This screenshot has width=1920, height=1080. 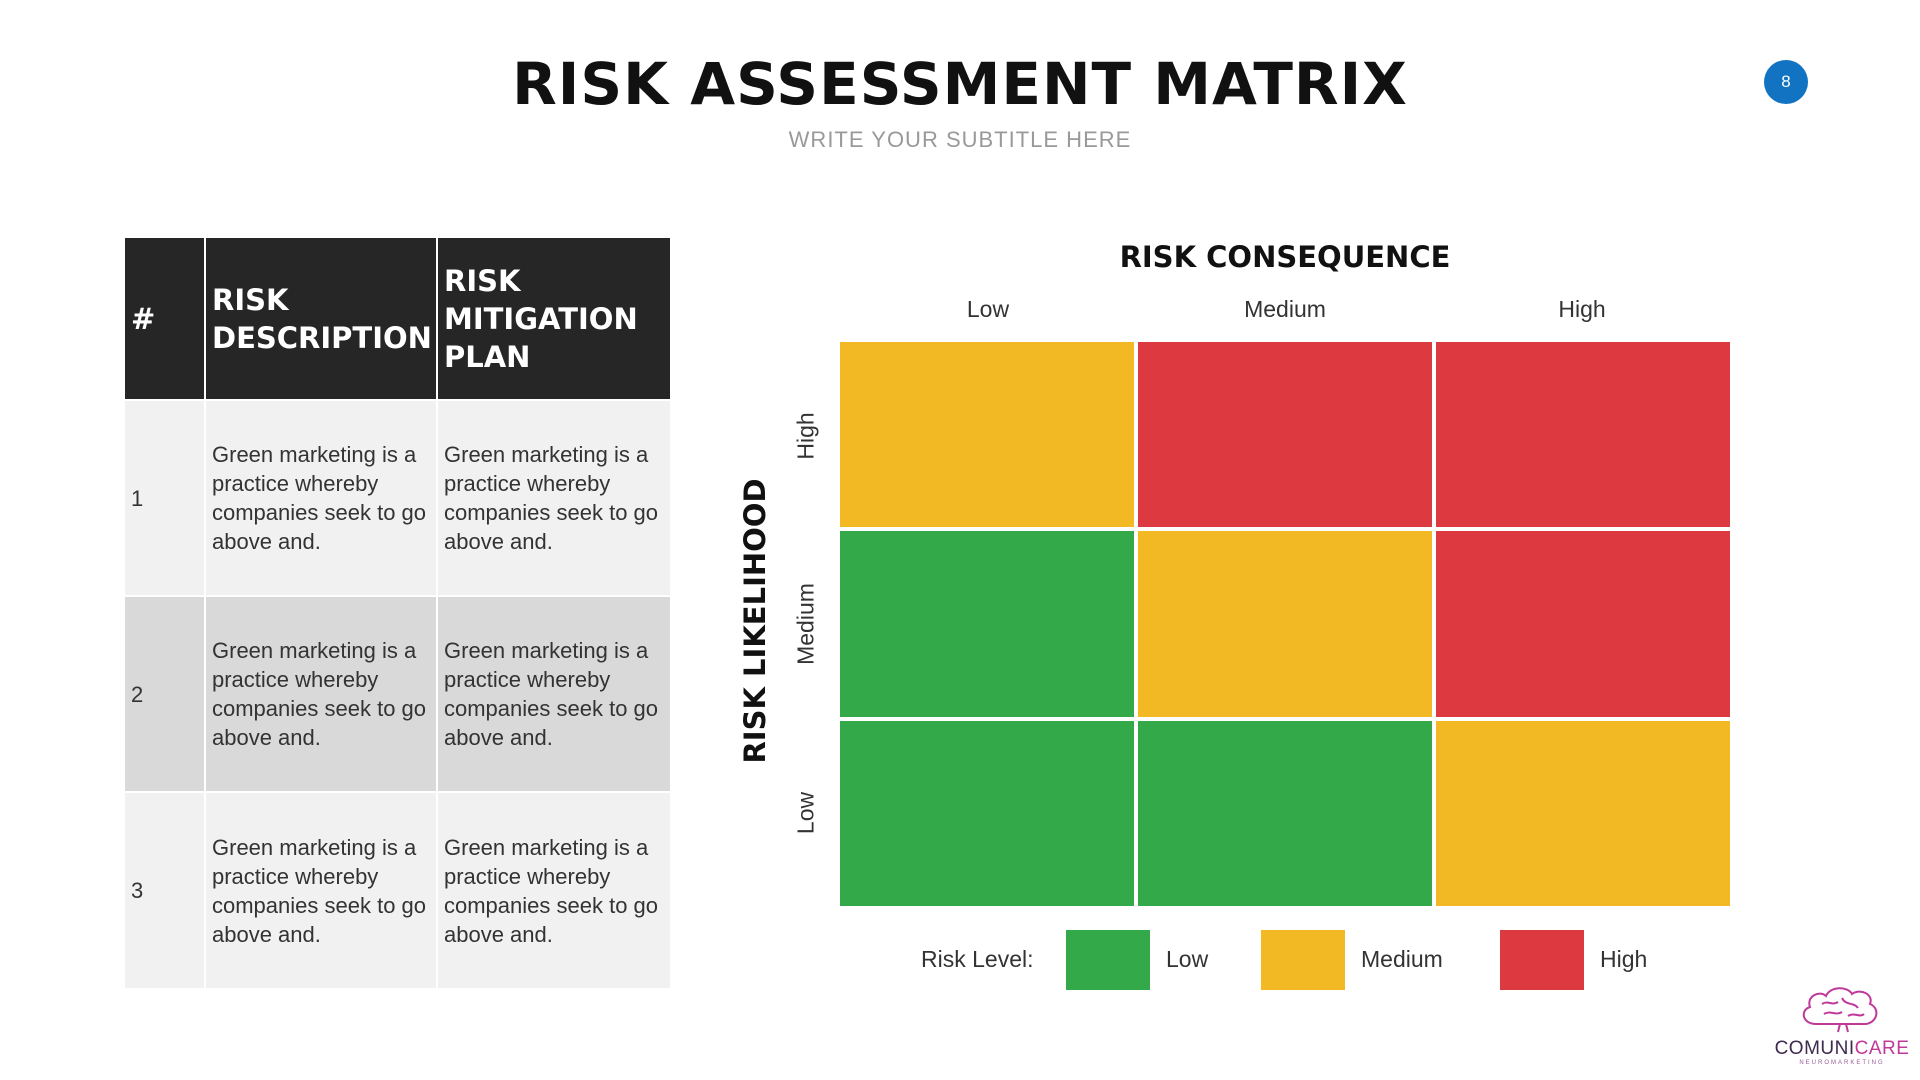 What do you see at coordinates (805, 436) in the screenshot?
I see `likelihood-label-high: High` at bounding box center [805, 436].